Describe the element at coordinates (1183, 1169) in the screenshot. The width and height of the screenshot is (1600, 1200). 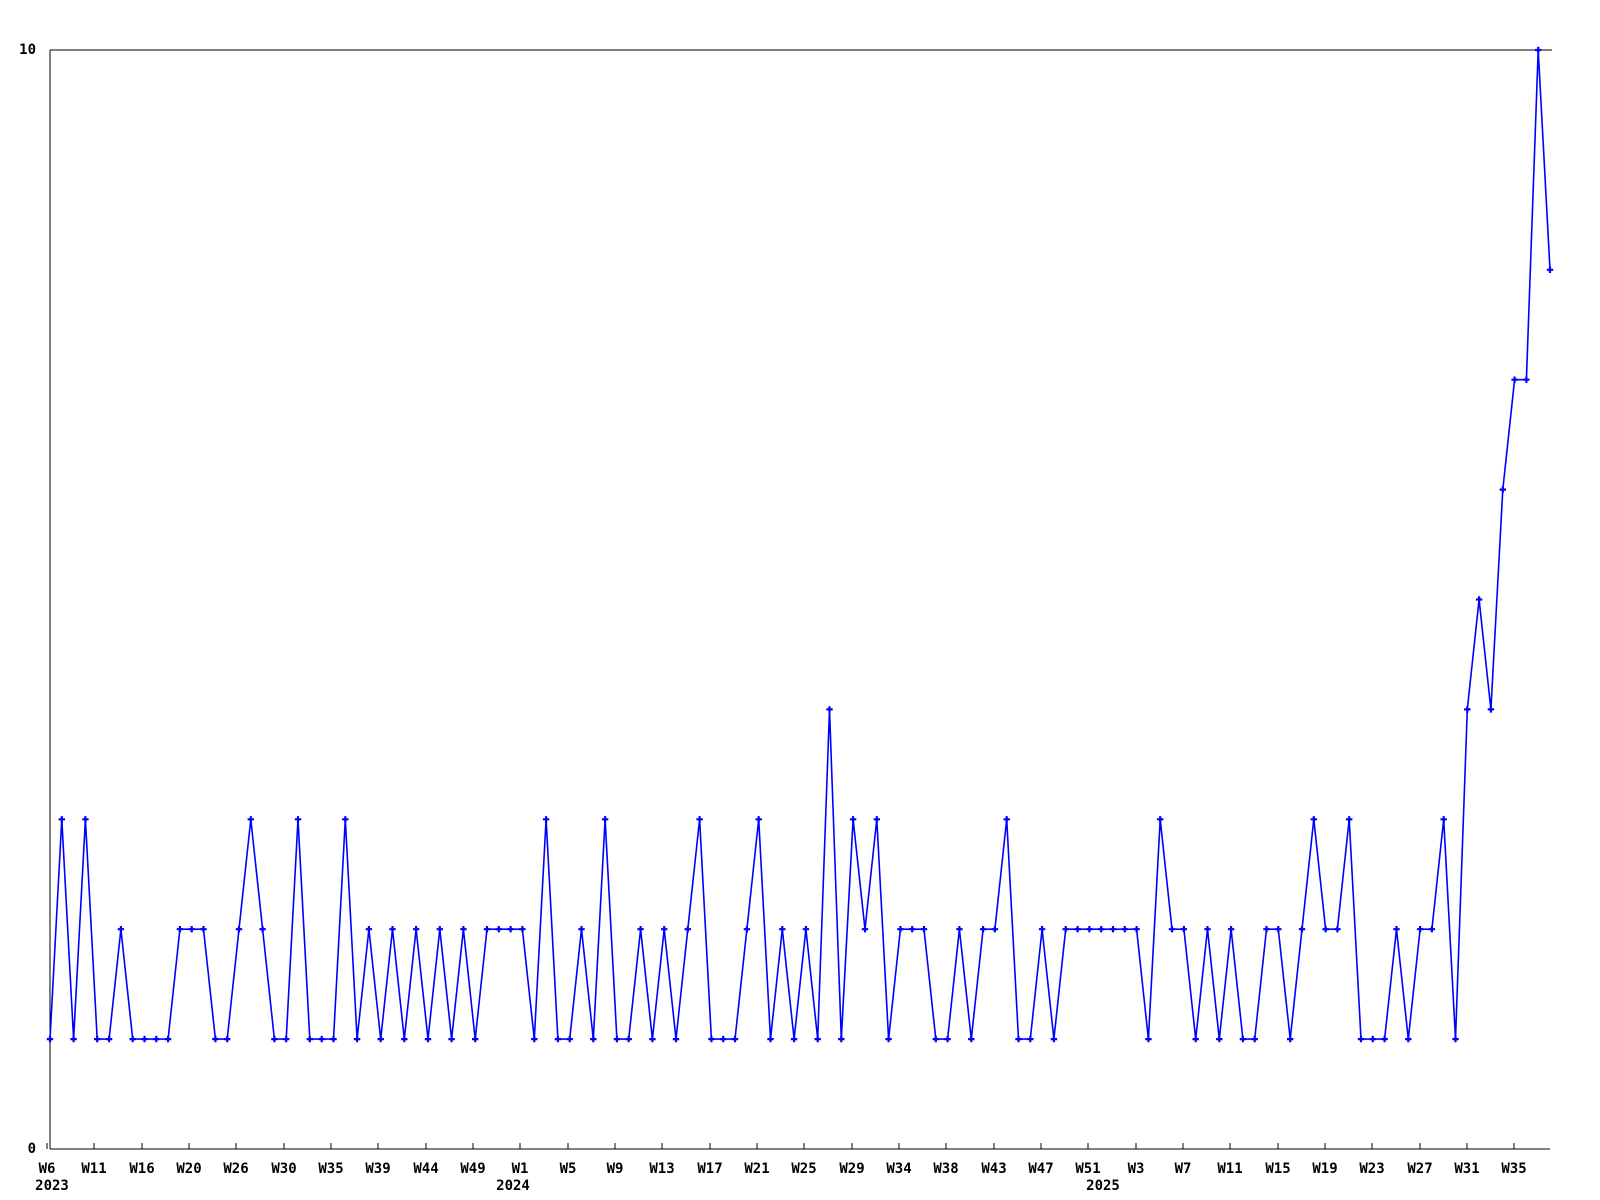
I see `x-tick-label: W7` at that location.